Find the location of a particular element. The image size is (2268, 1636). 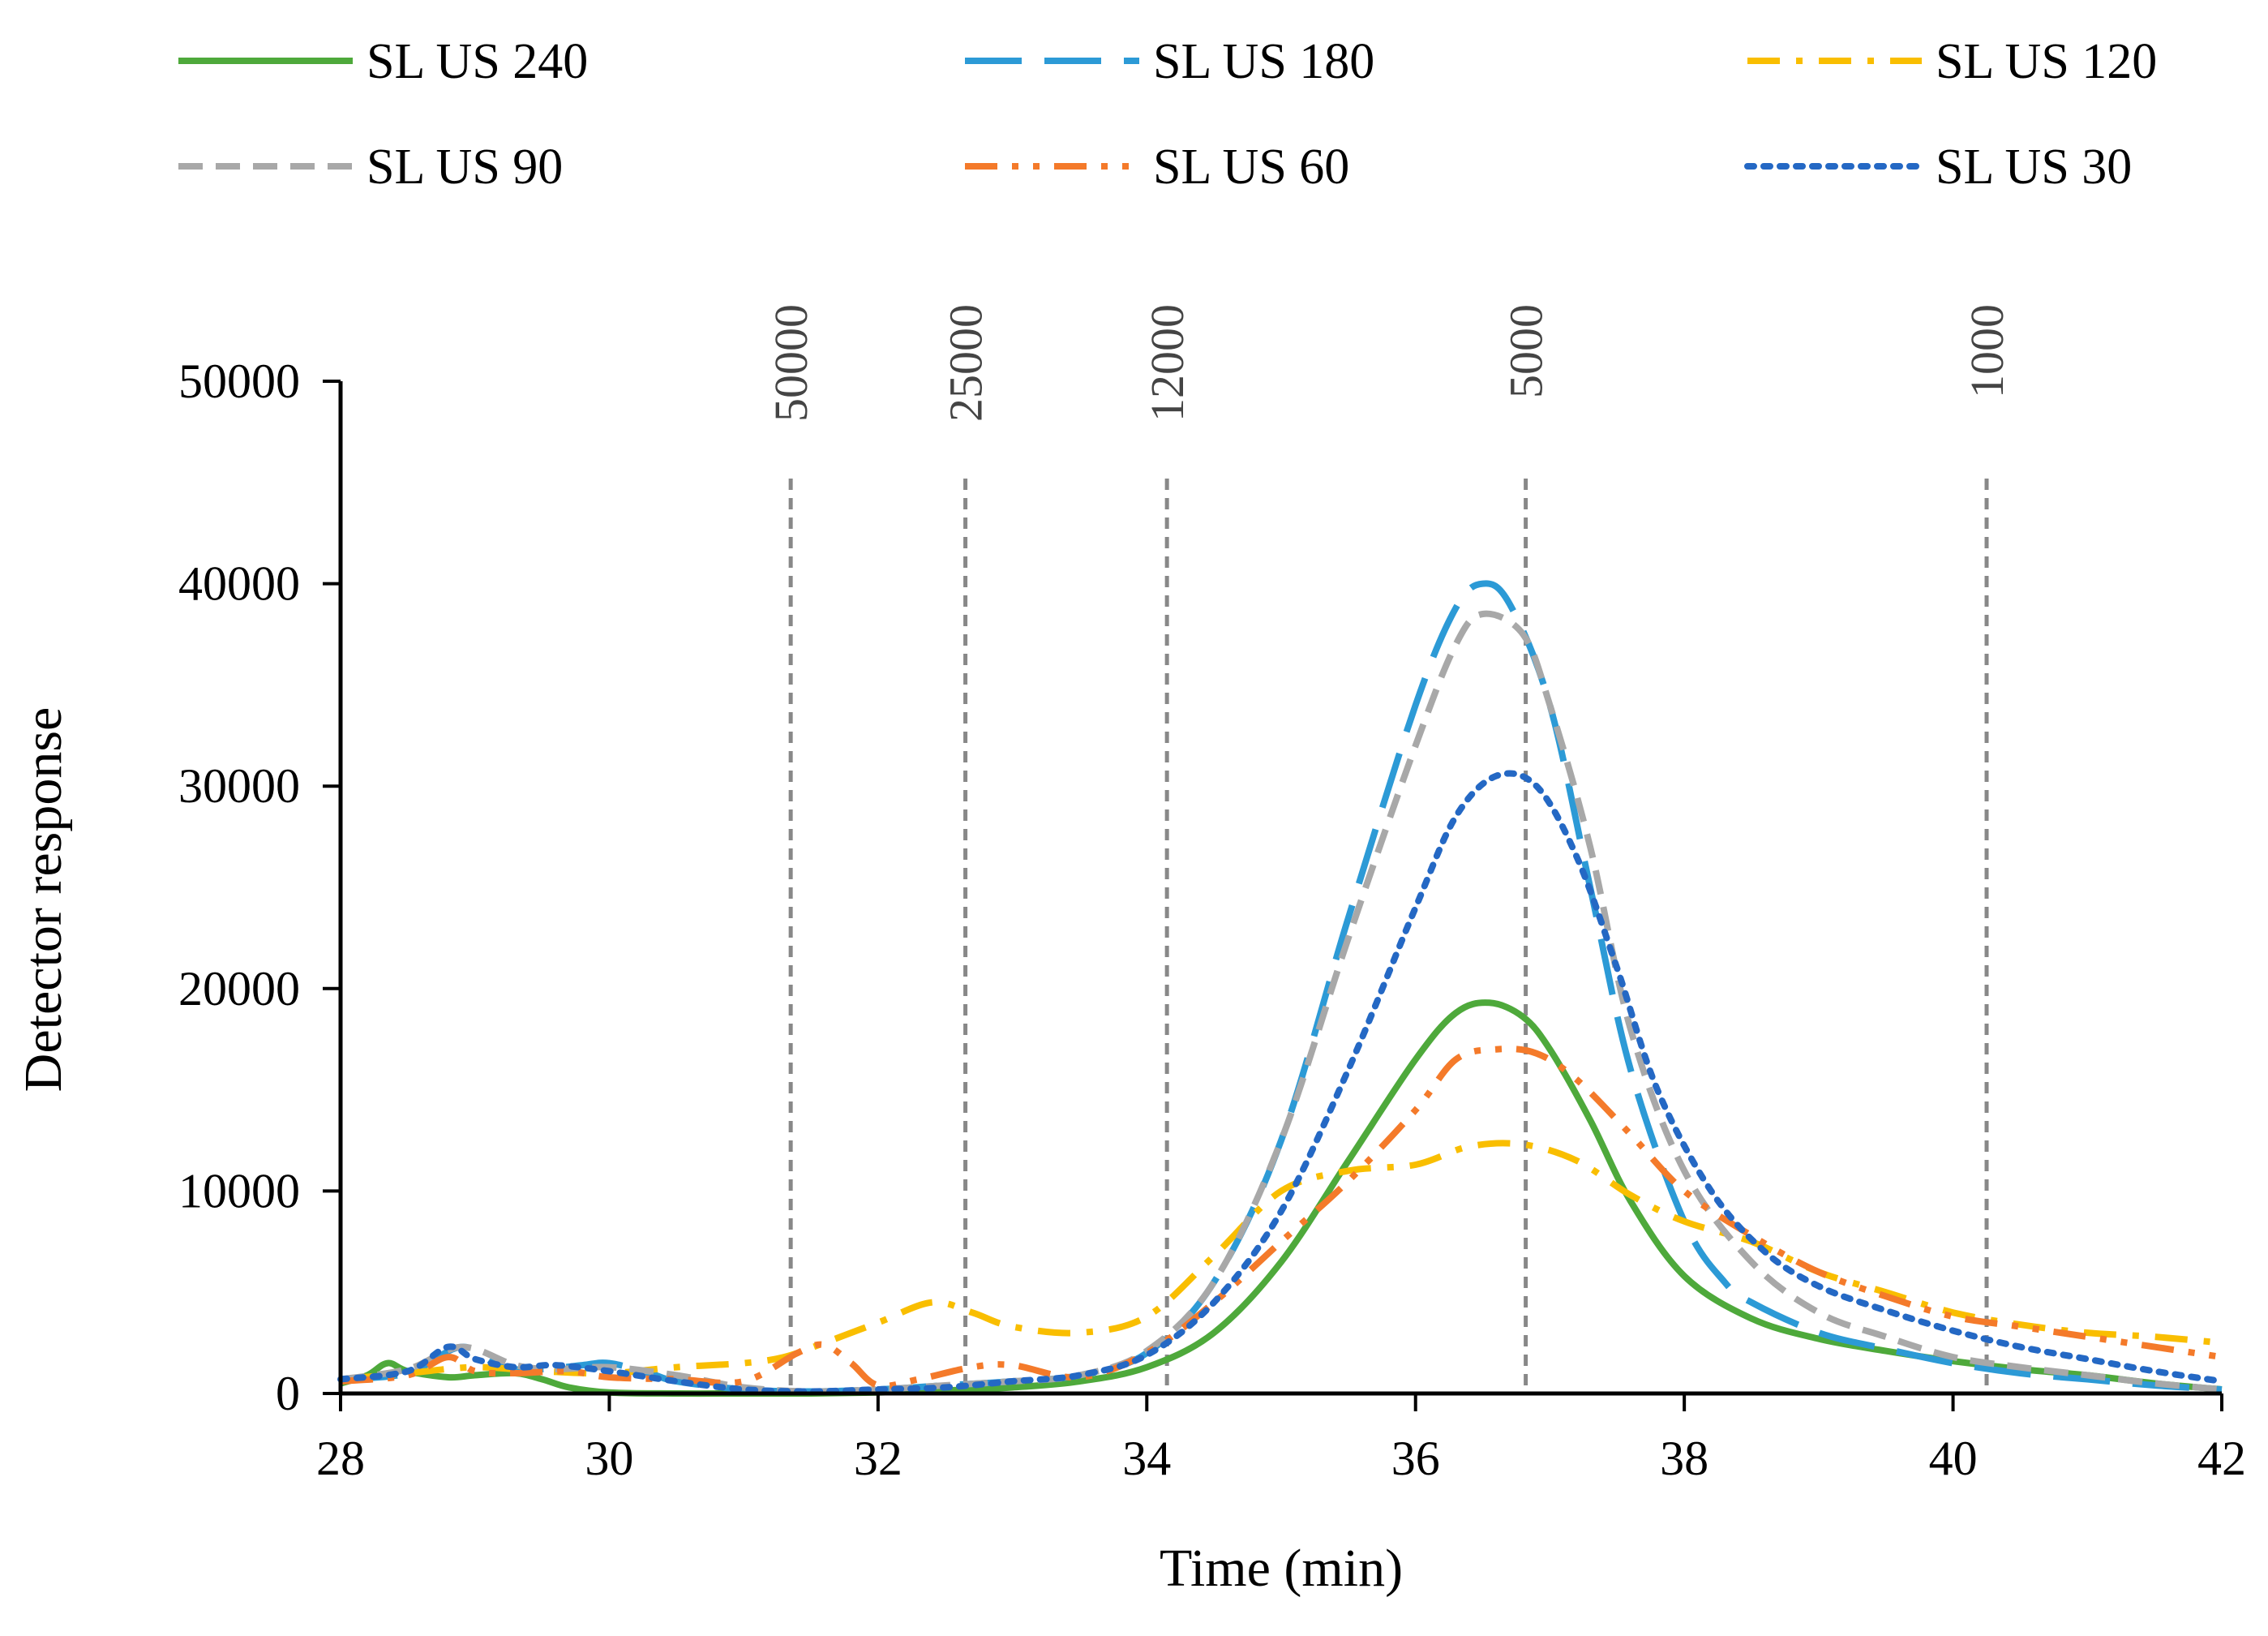

legend-label: SL US 240 is located at coordinates (477, 61).